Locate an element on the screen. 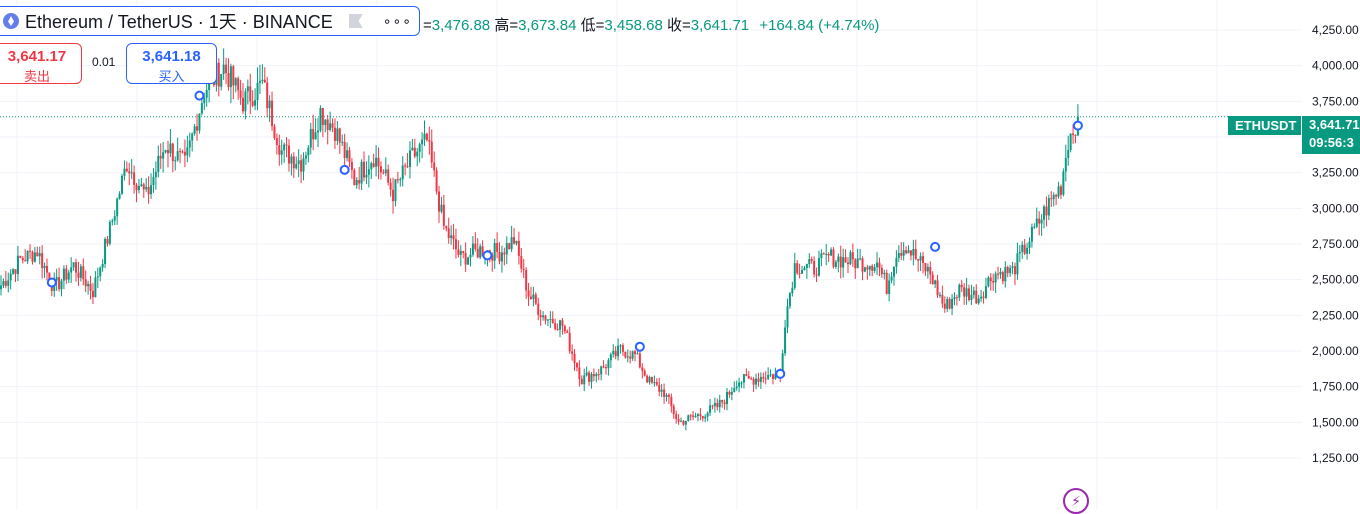  flag-icon is located at coordinates (355, 21).